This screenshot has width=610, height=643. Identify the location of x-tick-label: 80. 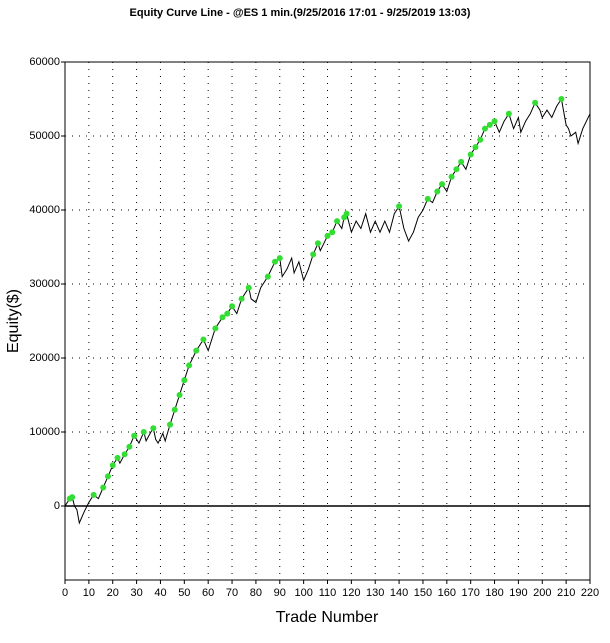
(256, 593).